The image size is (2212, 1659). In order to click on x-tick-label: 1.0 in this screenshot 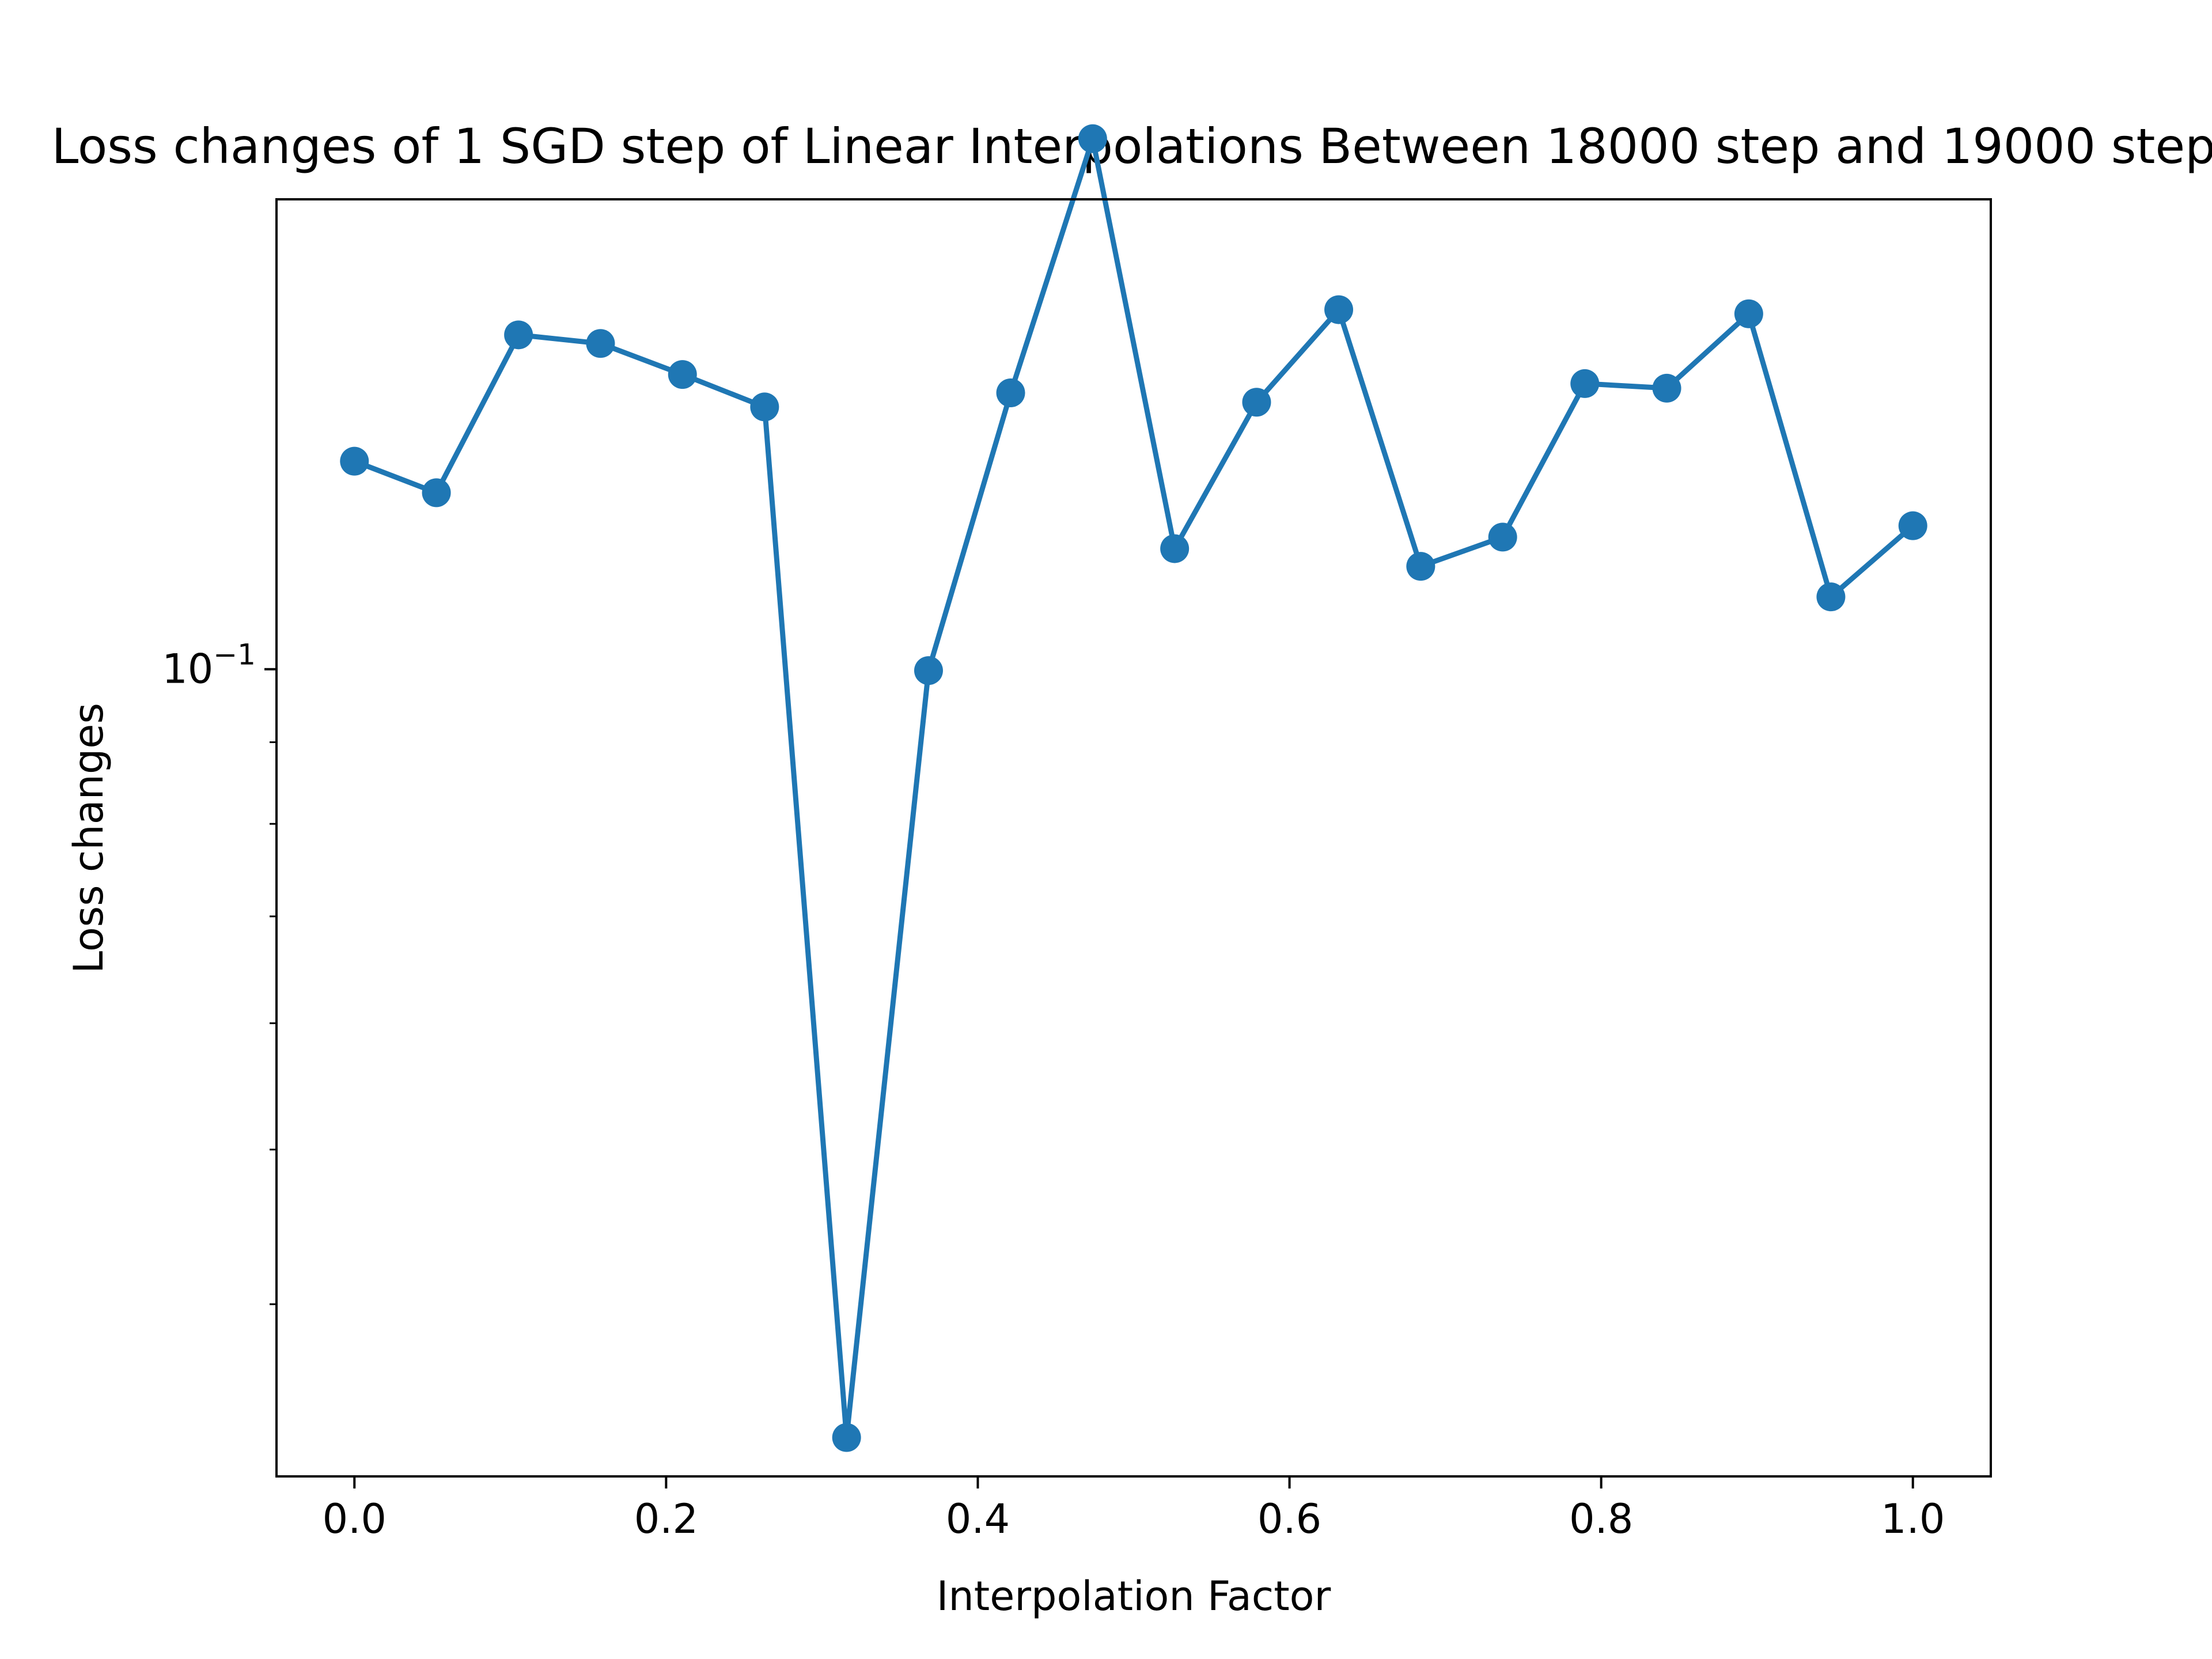, I will do `click(1913, 1519)`.